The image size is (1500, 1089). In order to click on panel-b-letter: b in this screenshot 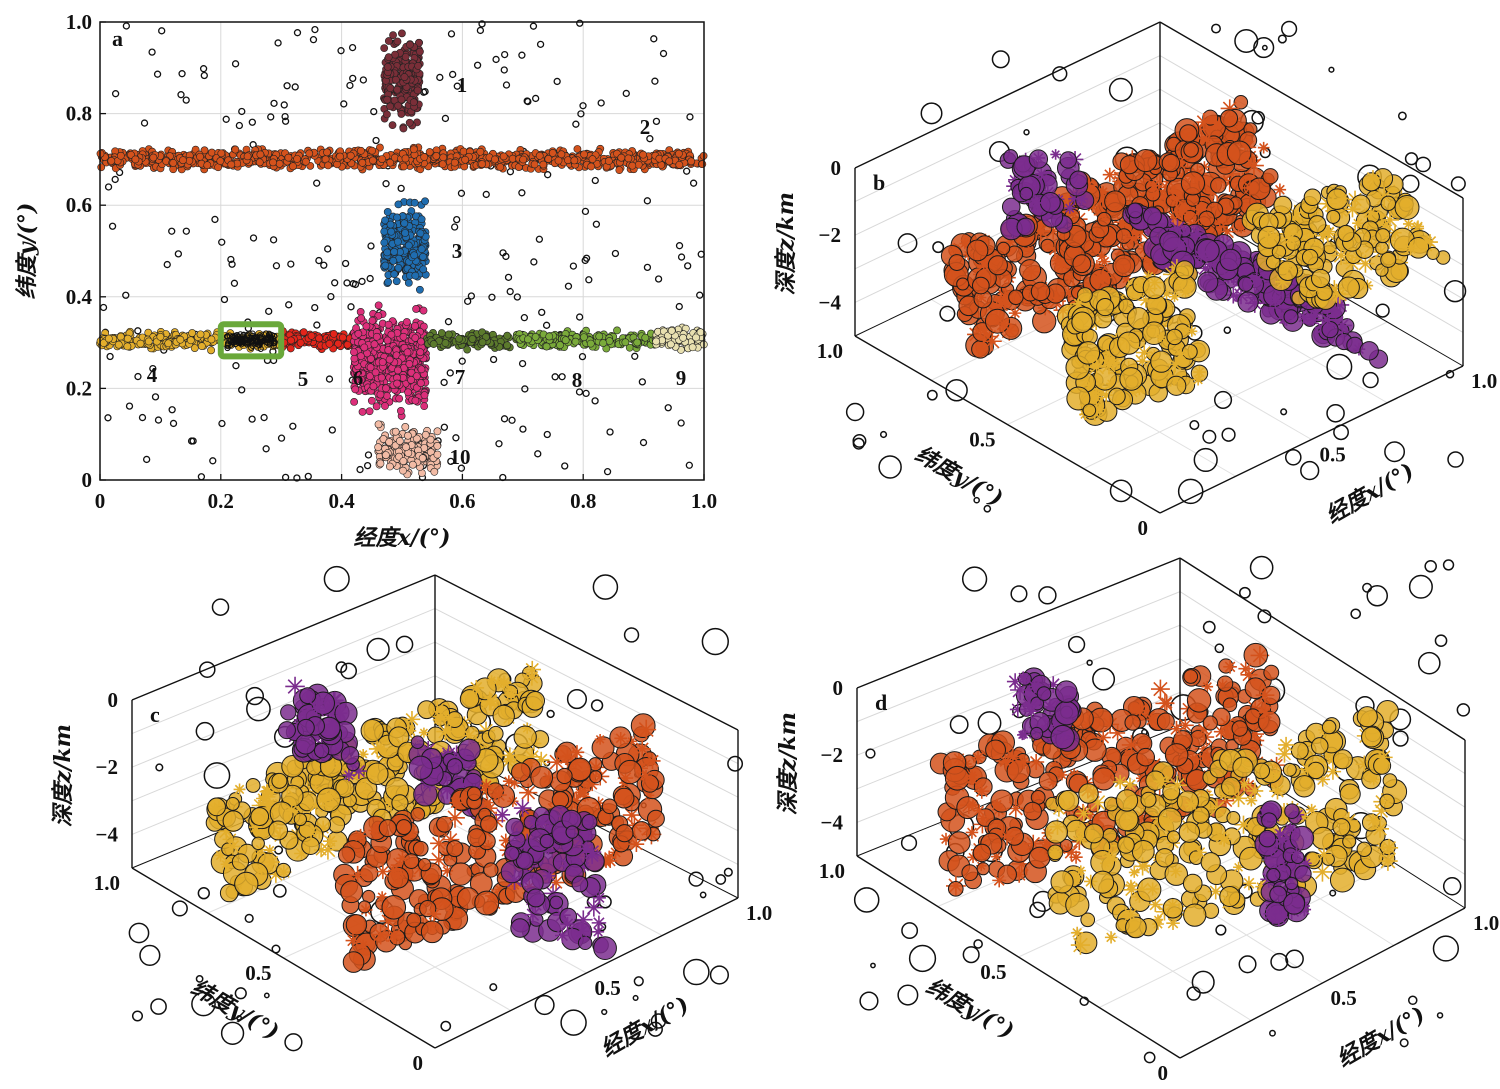, I will do `click(879, 182)`.